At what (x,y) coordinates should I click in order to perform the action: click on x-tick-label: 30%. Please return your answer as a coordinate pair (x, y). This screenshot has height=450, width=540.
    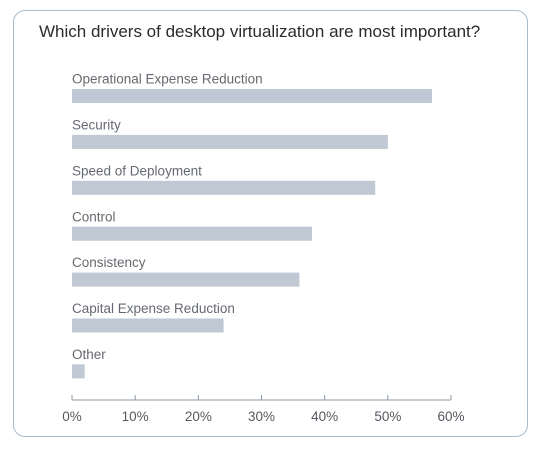
    Looking at the image, I should click on (261, 416).